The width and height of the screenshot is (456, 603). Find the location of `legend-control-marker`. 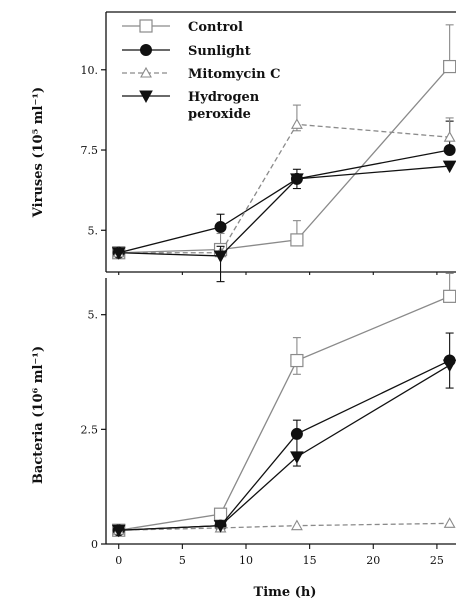

legend-control-marker is located at coordinates (146, 26).